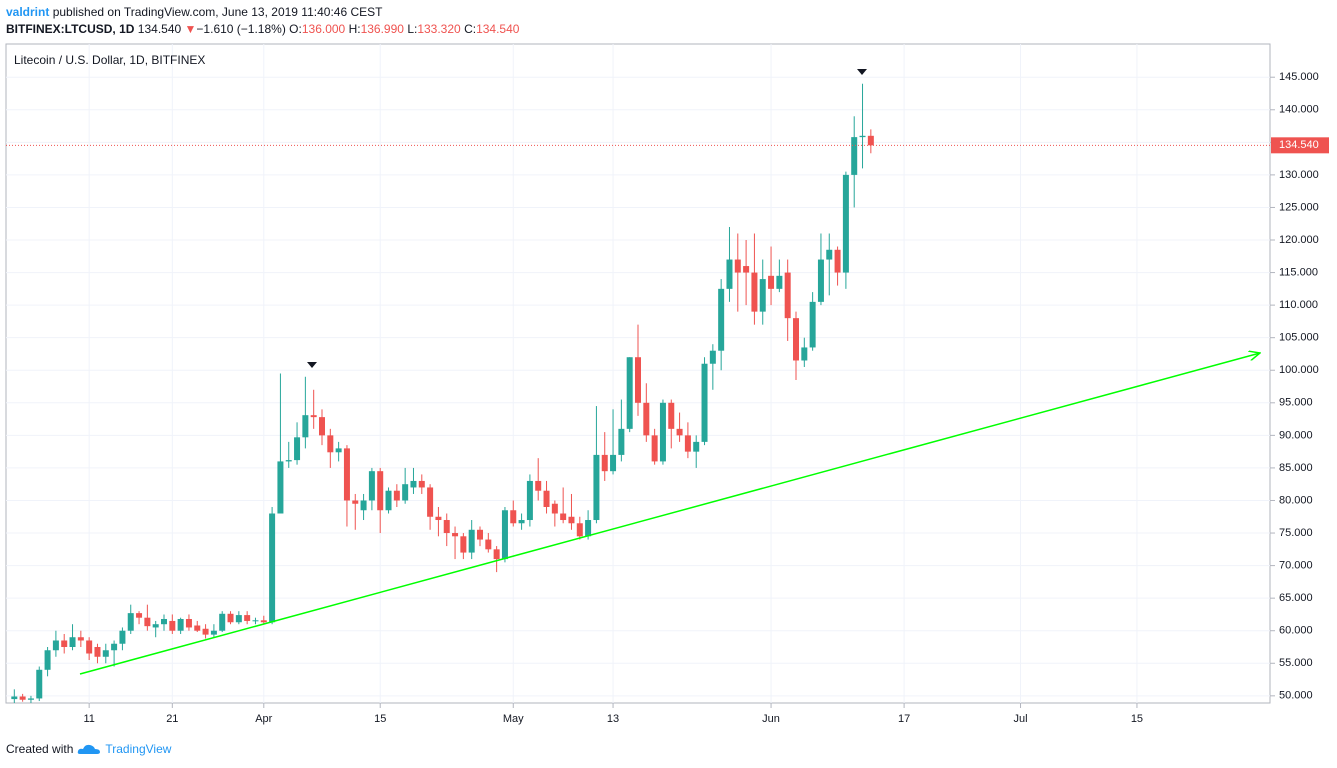  I want to click on y-tick-label: 100.000, so click(1299, 370).